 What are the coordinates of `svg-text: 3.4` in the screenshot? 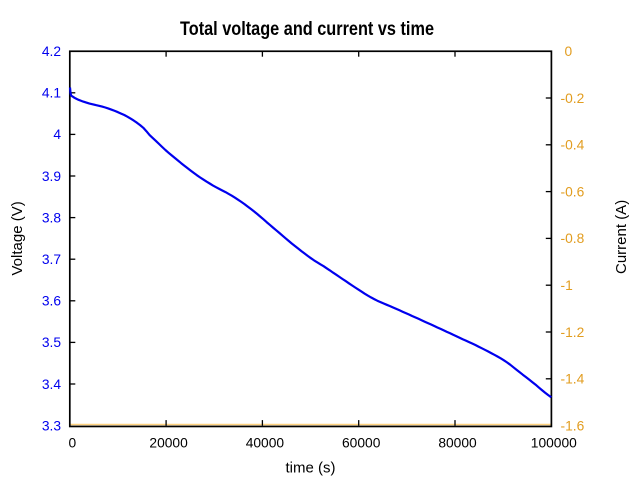 It's located at (52, 384).